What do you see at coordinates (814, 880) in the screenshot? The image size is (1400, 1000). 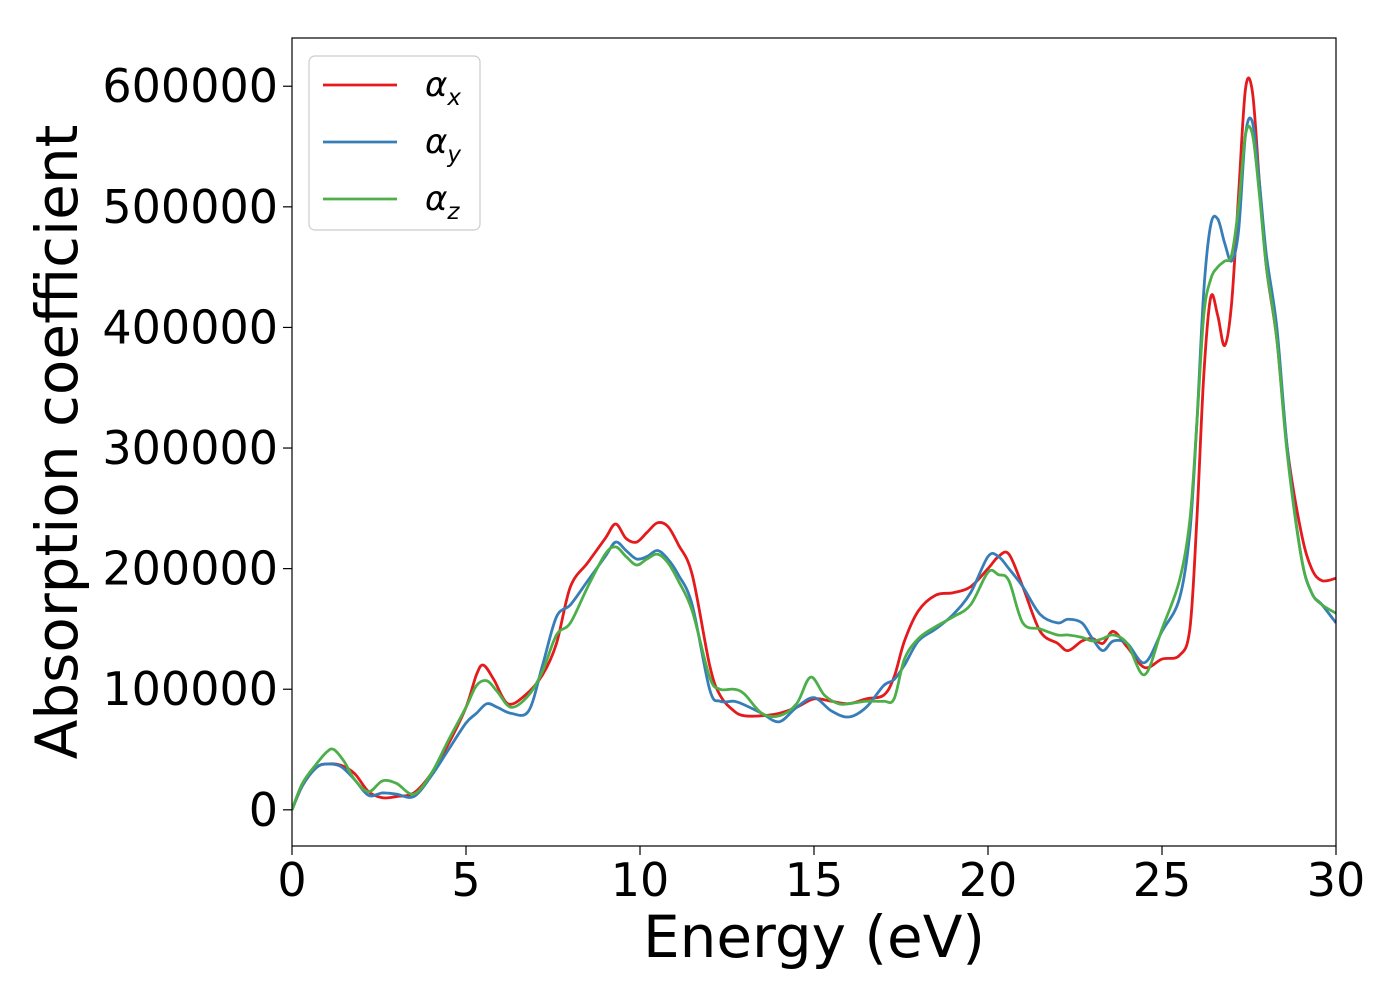 I see `x-tick-label: 15` at bounding box center [814, 880].